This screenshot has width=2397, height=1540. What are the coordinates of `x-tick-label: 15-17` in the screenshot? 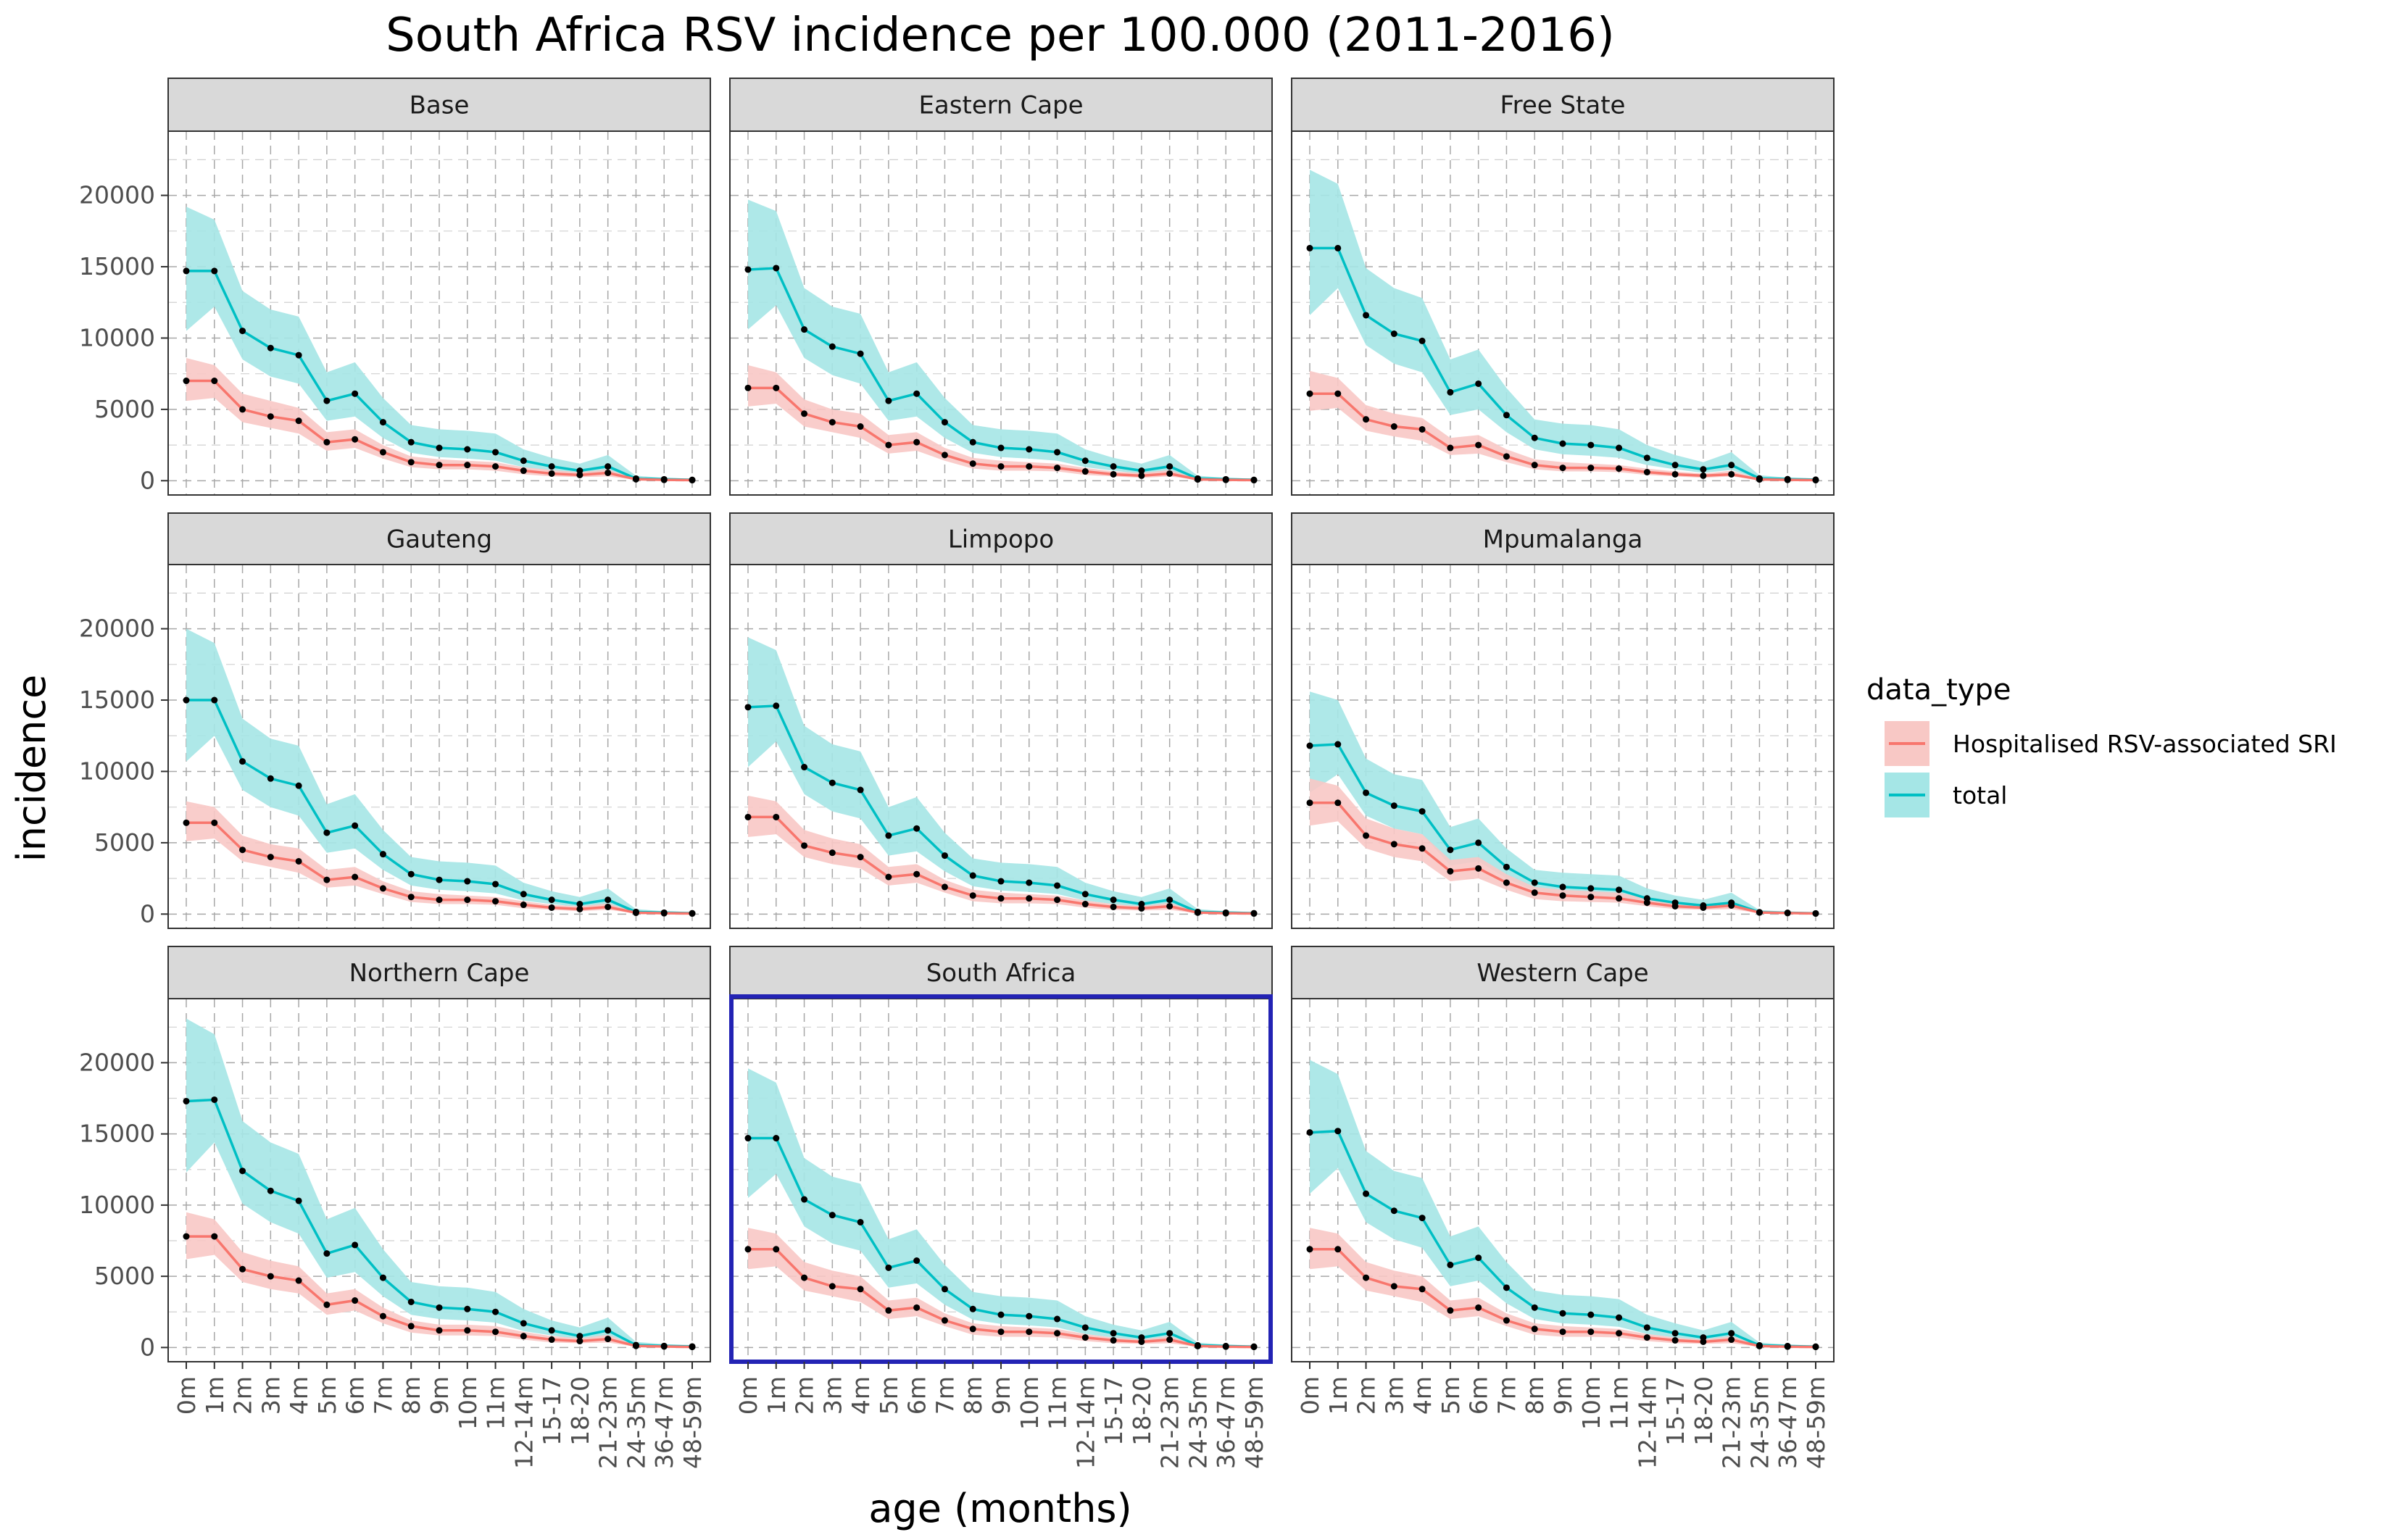 It's located at (552, 1411).